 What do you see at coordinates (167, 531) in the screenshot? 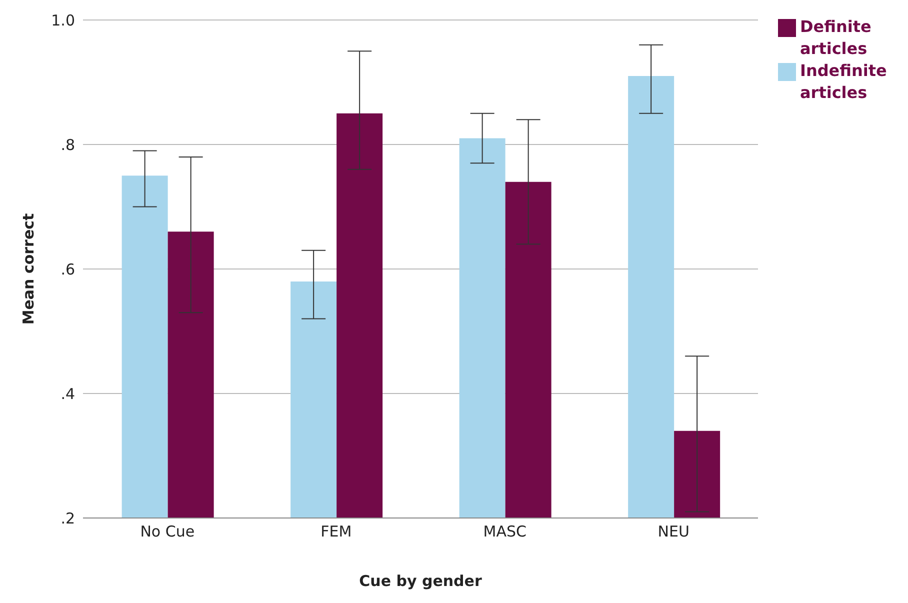
I see `x-tick-label: No Cue` at bounding box center [167, 531].